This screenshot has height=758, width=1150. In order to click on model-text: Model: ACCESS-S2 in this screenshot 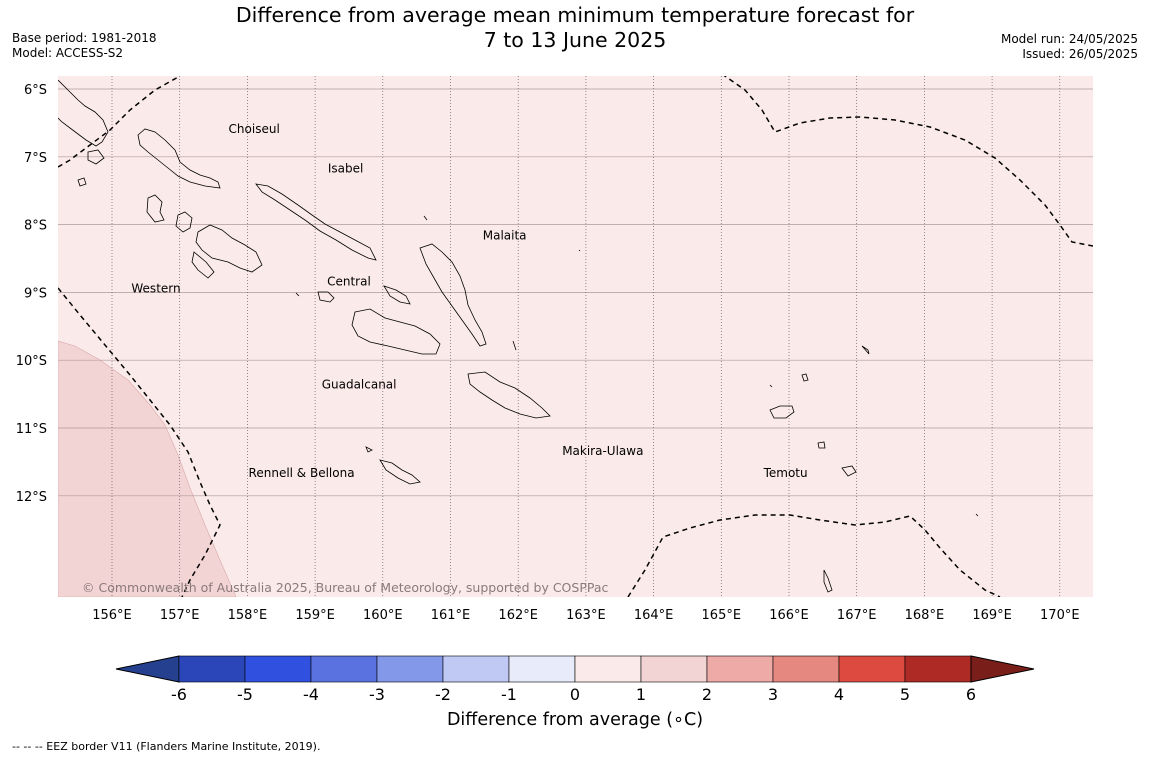, I will do `click(68, 53)`.